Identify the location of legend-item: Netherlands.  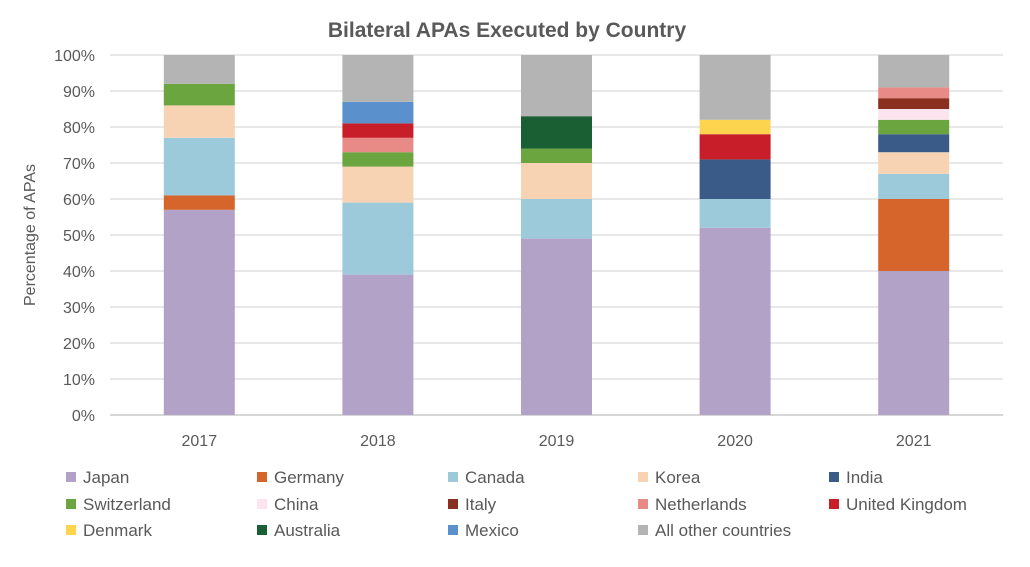
(692, 504).